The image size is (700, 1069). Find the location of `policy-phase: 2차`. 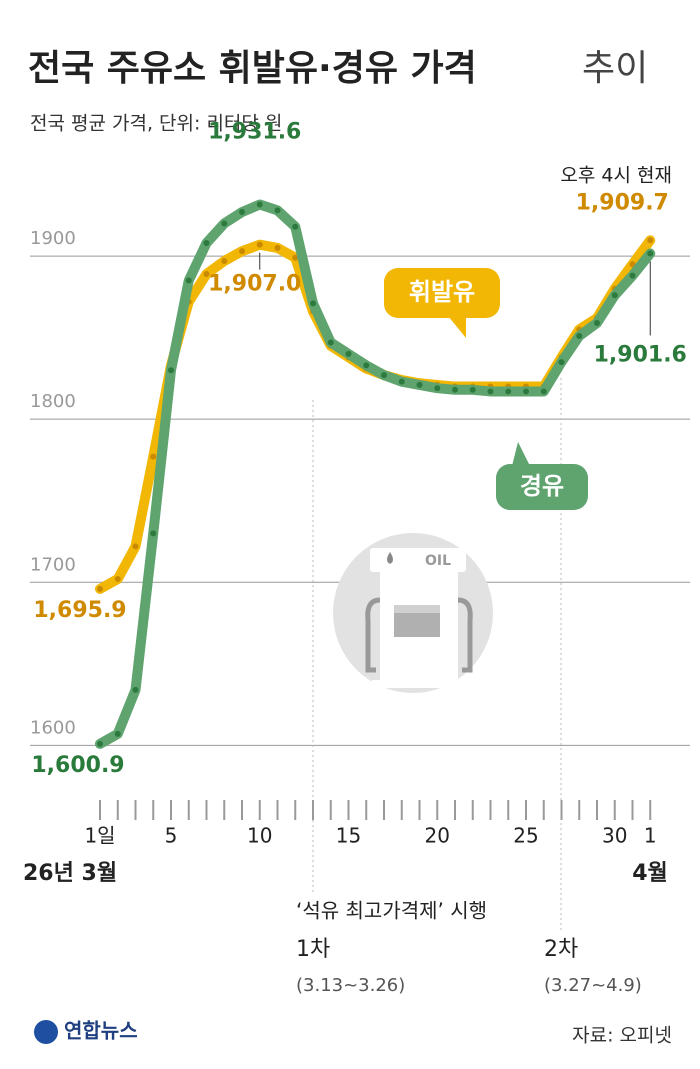

policy-phase: 2차 is located at coordinates (561, 949).